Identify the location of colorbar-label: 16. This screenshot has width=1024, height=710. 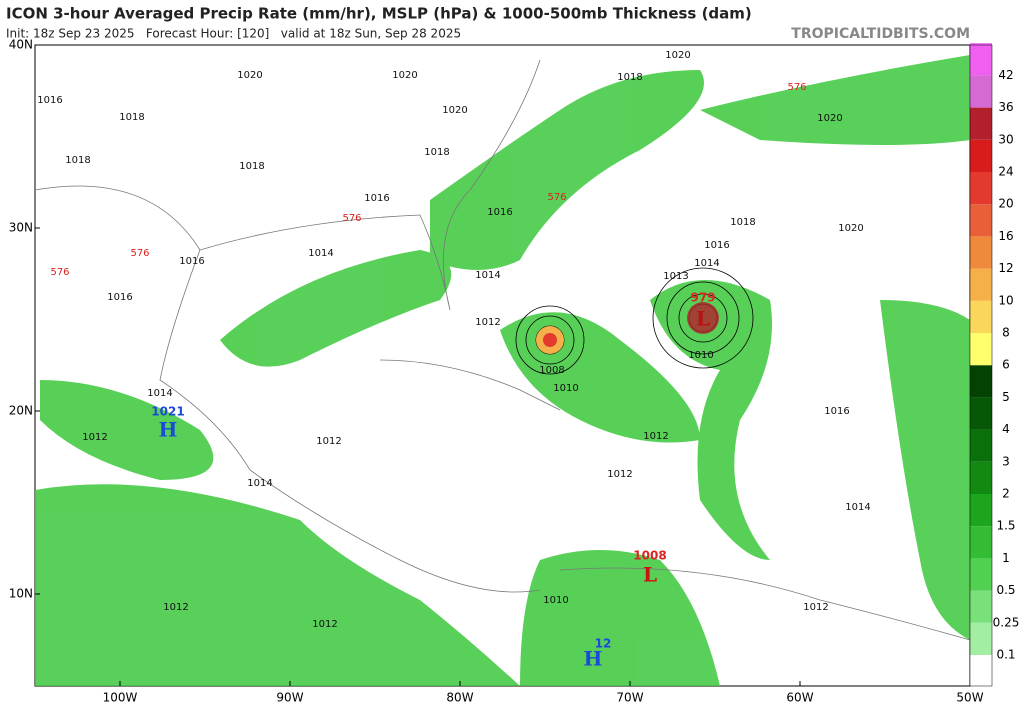
(1005, 236).